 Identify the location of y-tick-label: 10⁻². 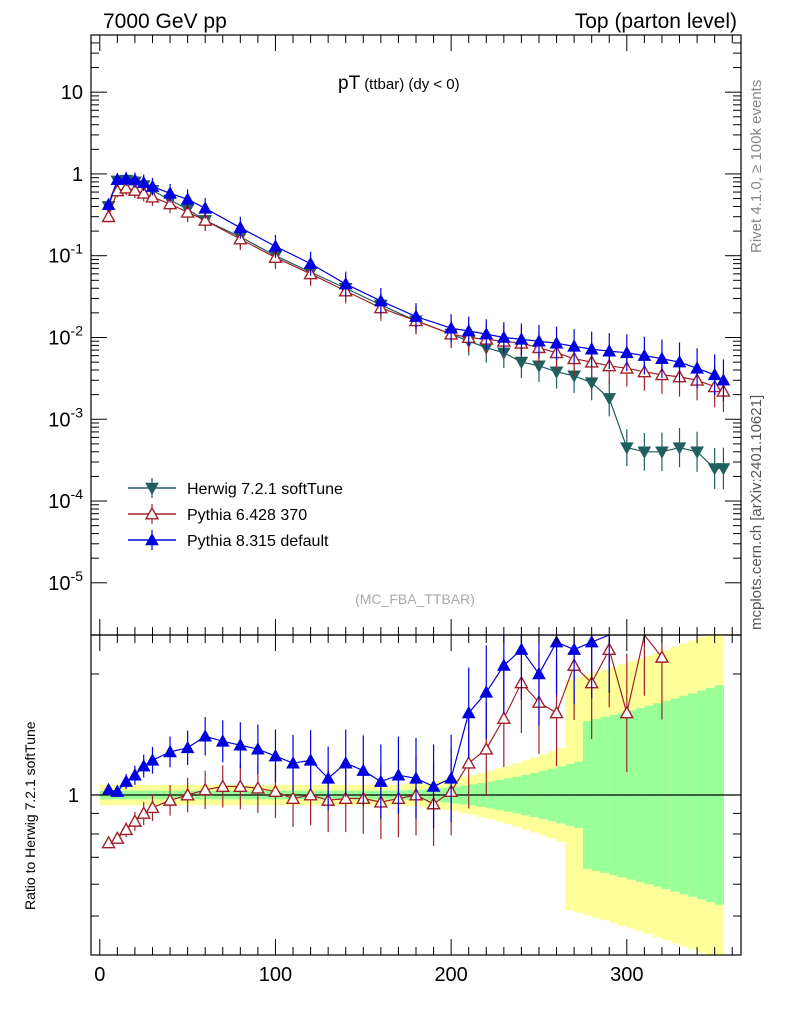
(65, 335).